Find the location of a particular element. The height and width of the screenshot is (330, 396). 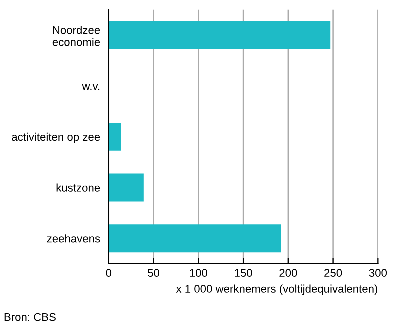

y-tick-label: zeehavens is located at coordinates (73, 238).